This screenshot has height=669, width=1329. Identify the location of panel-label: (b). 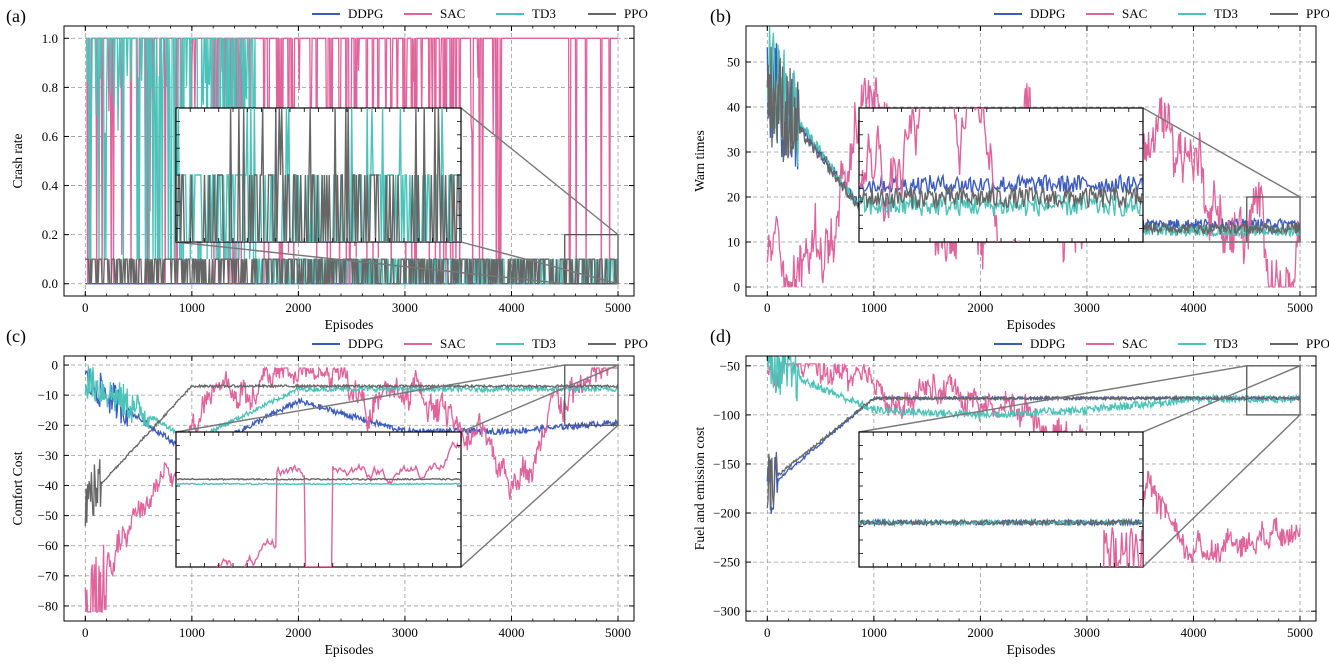
(720, 16).